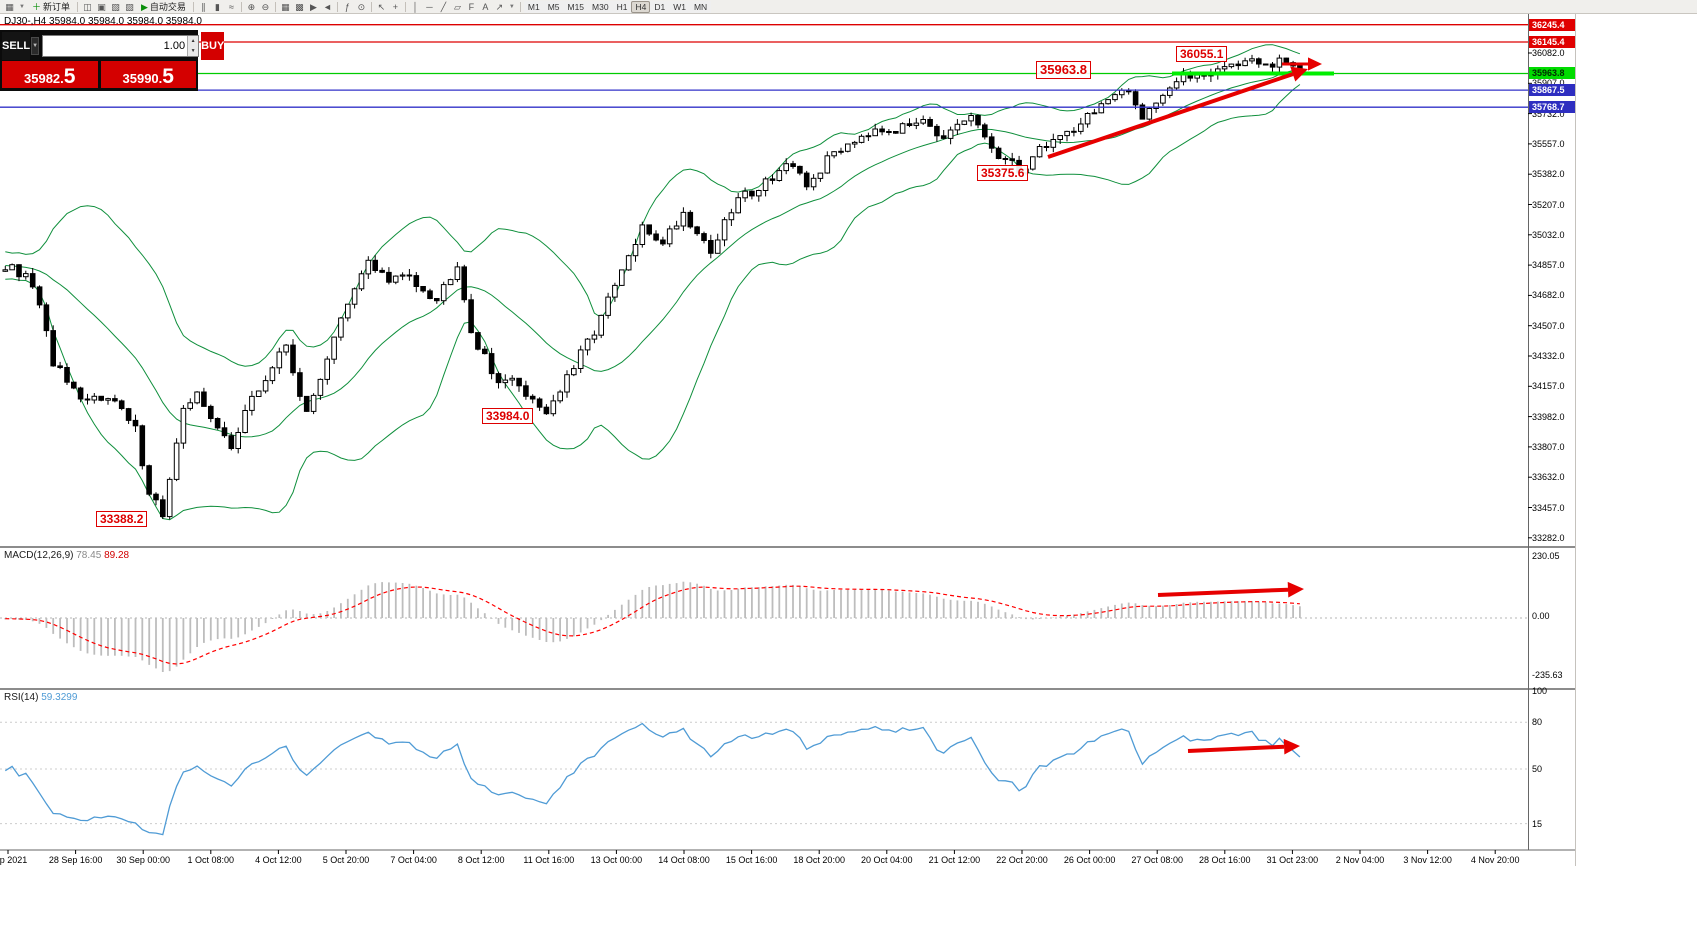  I want to click on timeframe-M30: M30, so click(600, 6).